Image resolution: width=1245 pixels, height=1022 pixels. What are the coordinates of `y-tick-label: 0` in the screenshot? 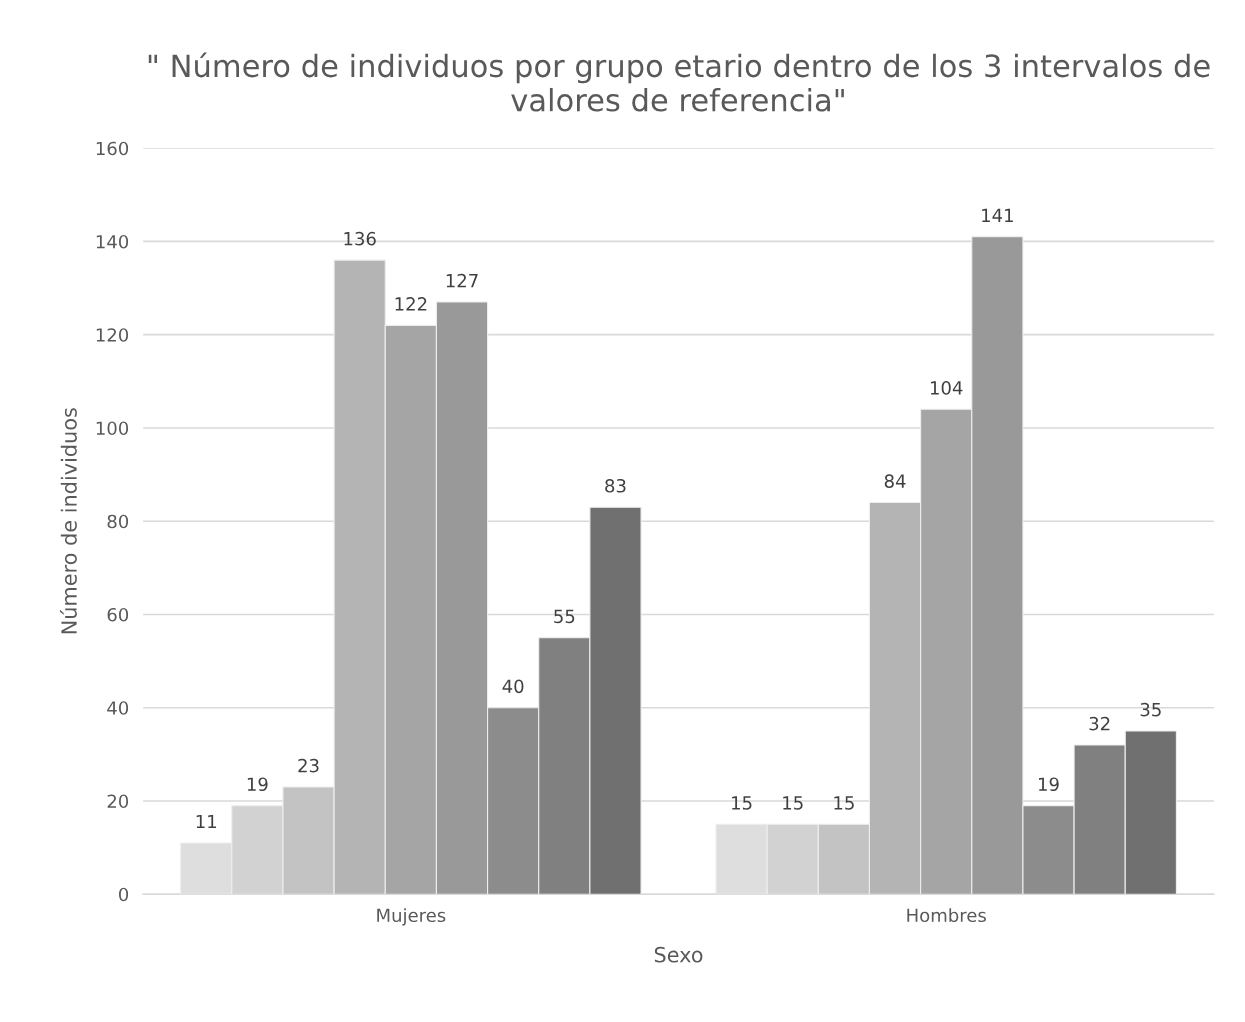 It's located at (123, 894).